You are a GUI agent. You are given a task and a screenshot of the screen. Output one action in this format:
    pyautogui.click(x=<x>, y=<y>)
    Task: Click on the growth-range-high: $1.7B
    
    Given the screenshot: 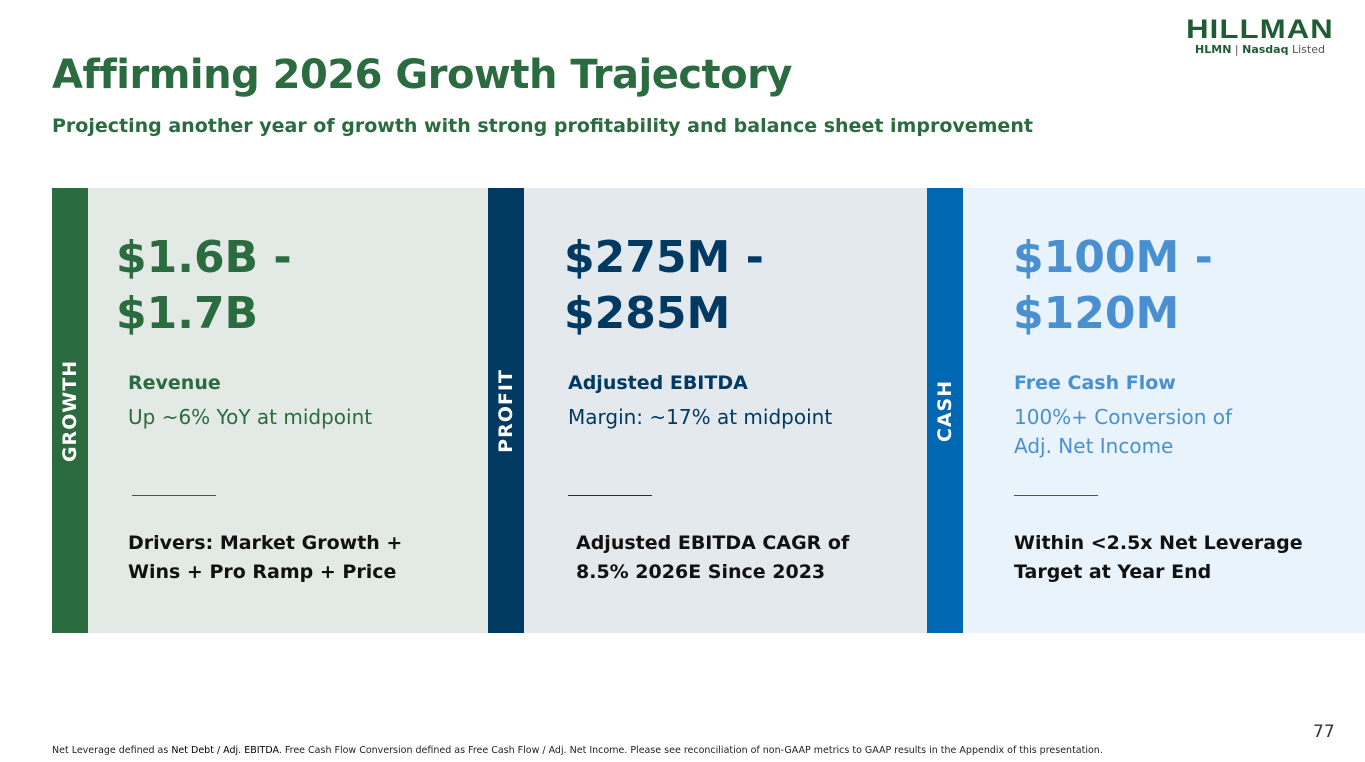 What is the action you would take?
    pyautogui.click(x=187, y=313)
    